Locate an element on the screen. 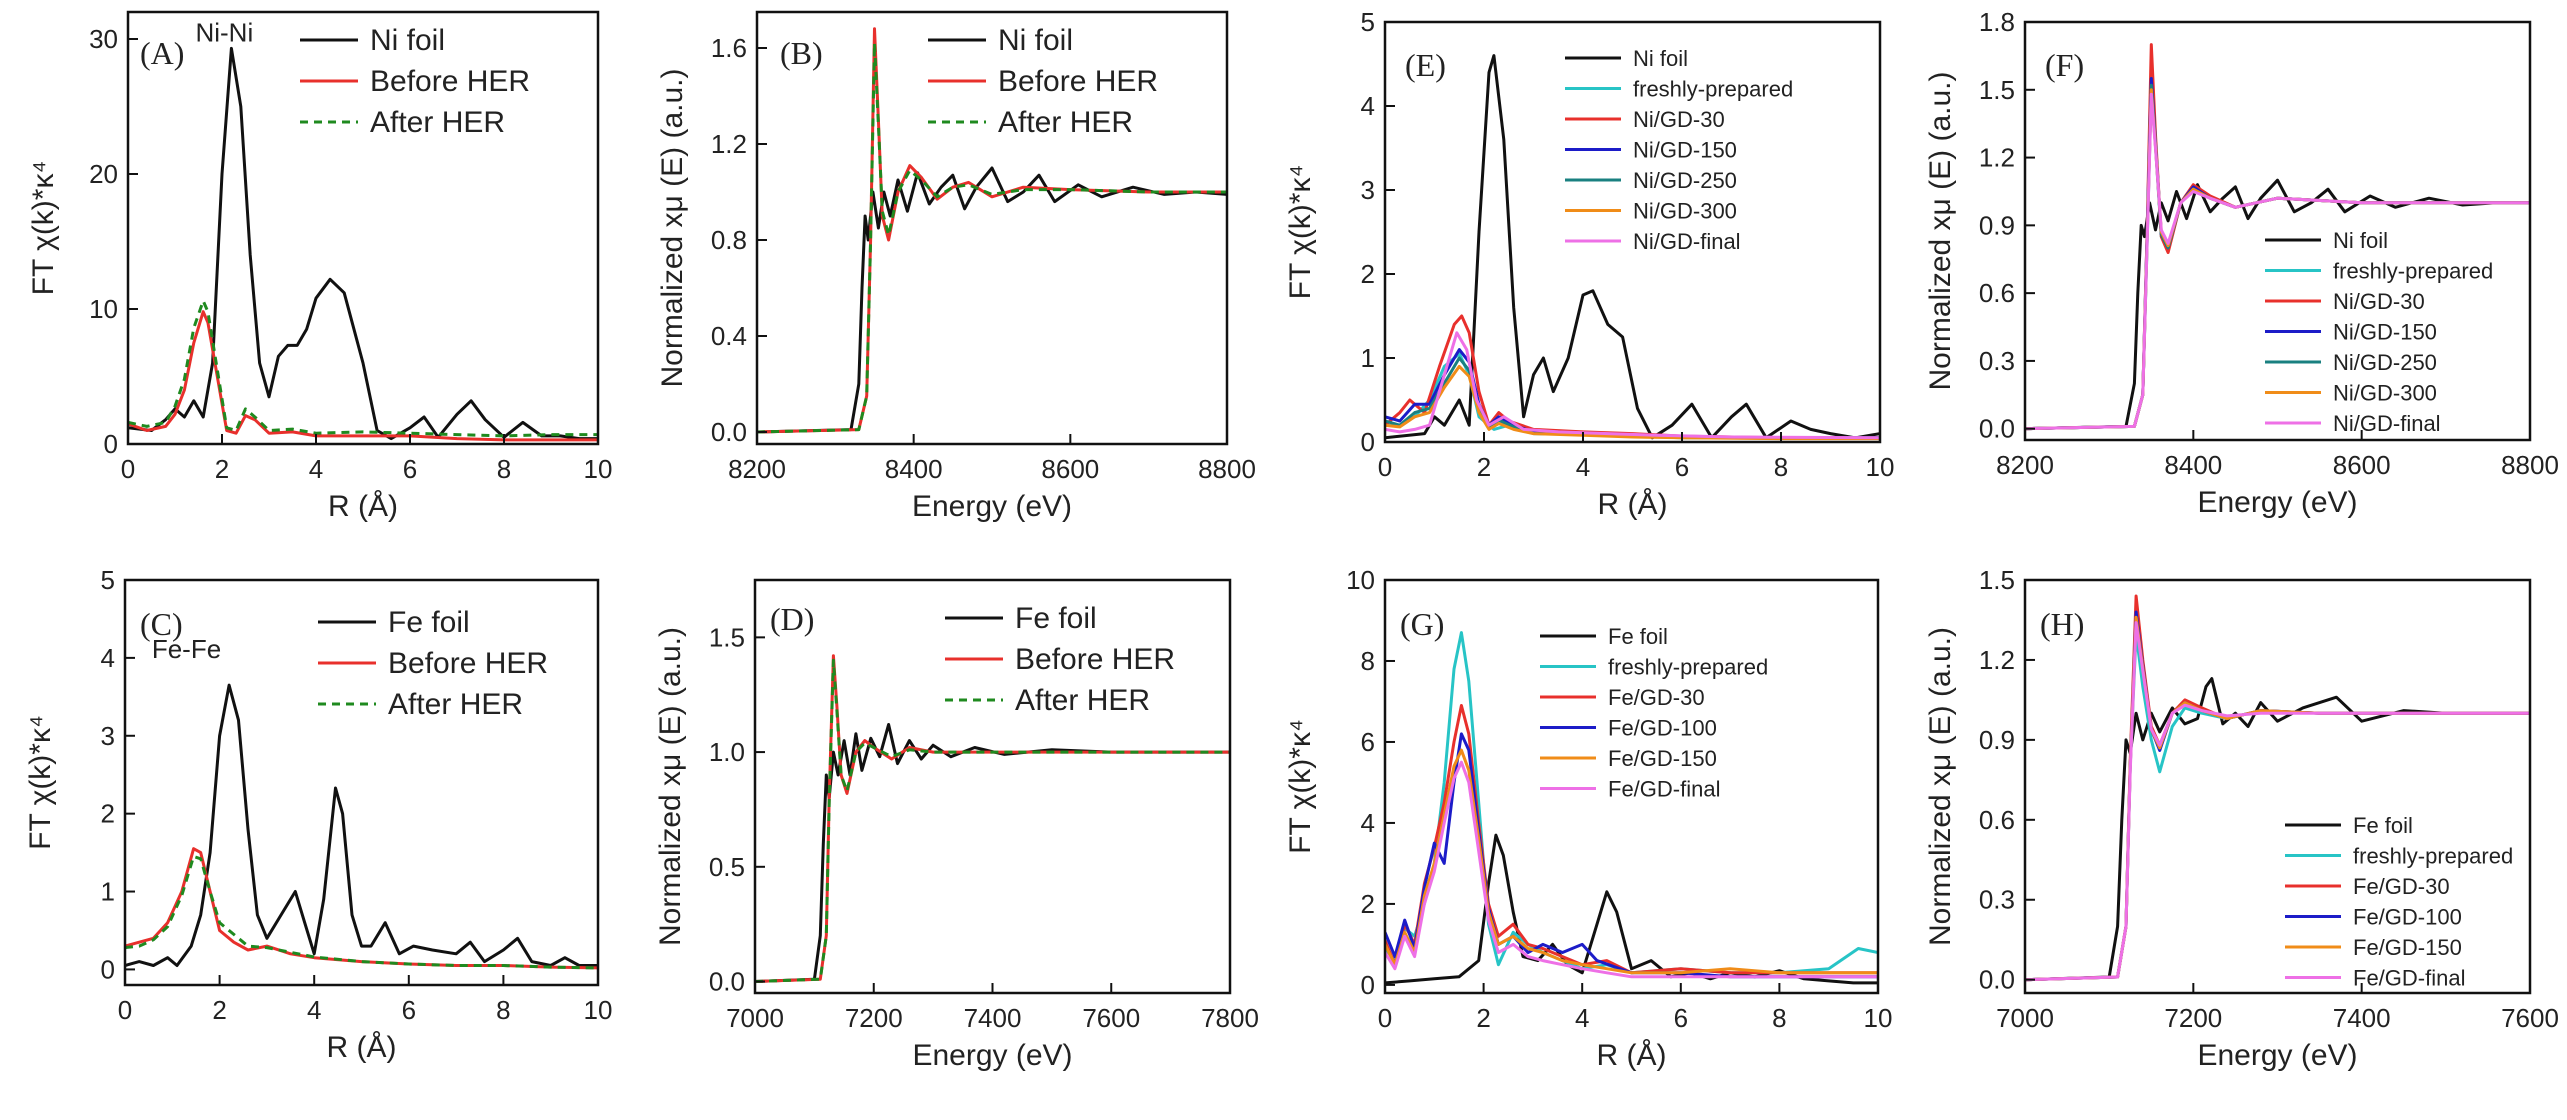  y-tick-label: 30 is located at coordinates (103, 39).